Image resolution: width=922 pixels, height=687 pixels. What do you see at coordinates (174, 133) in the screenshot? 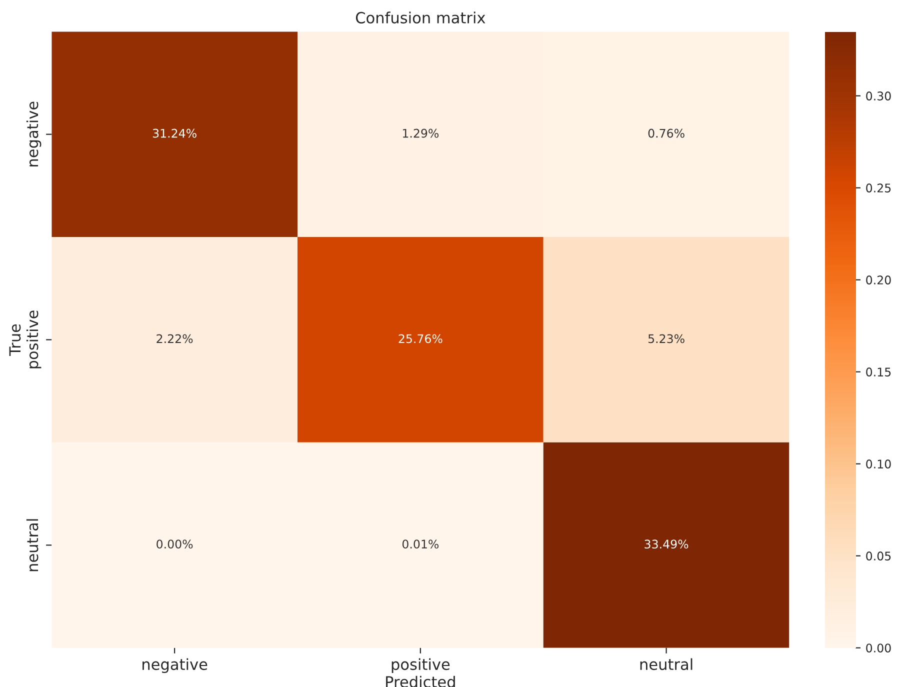
I see `data-label: 31.24%` at bounding box center [174, 133].